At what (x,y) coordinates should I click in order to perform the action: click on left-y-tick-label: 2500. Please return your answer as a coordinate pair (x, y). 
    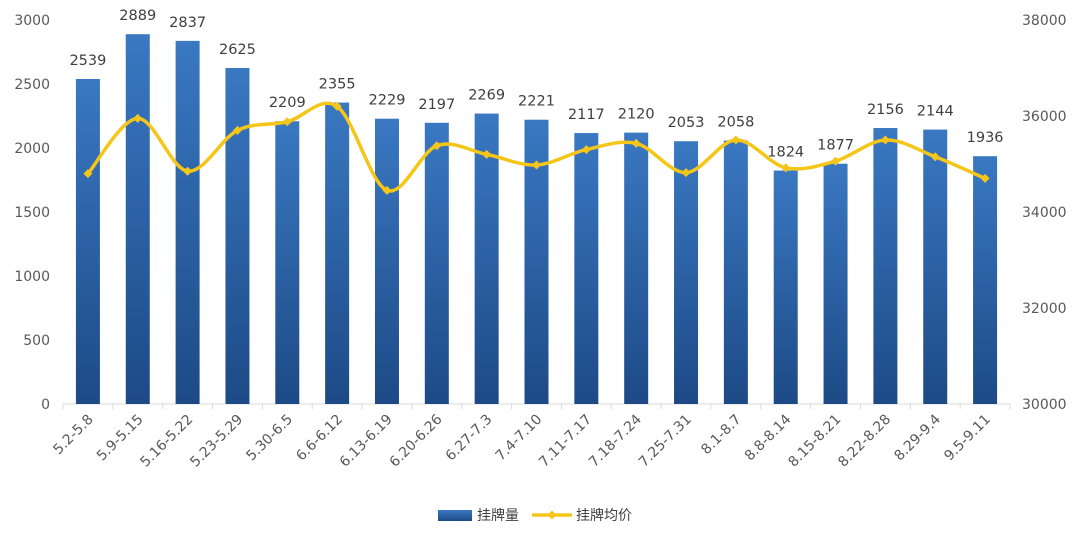
    Looking at the image, I should click on (32, 85).